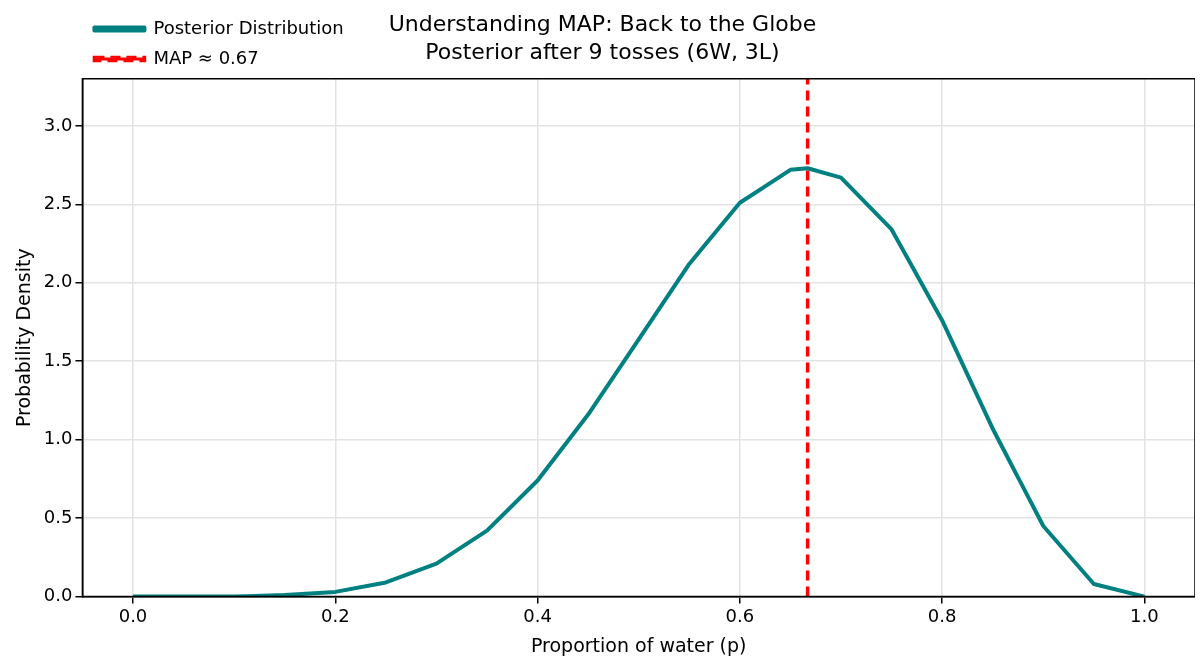 The height and width of the screenshot is (670, 1203). I want to click on x-axis-title: Proportion of water (p), so click(638, 644).